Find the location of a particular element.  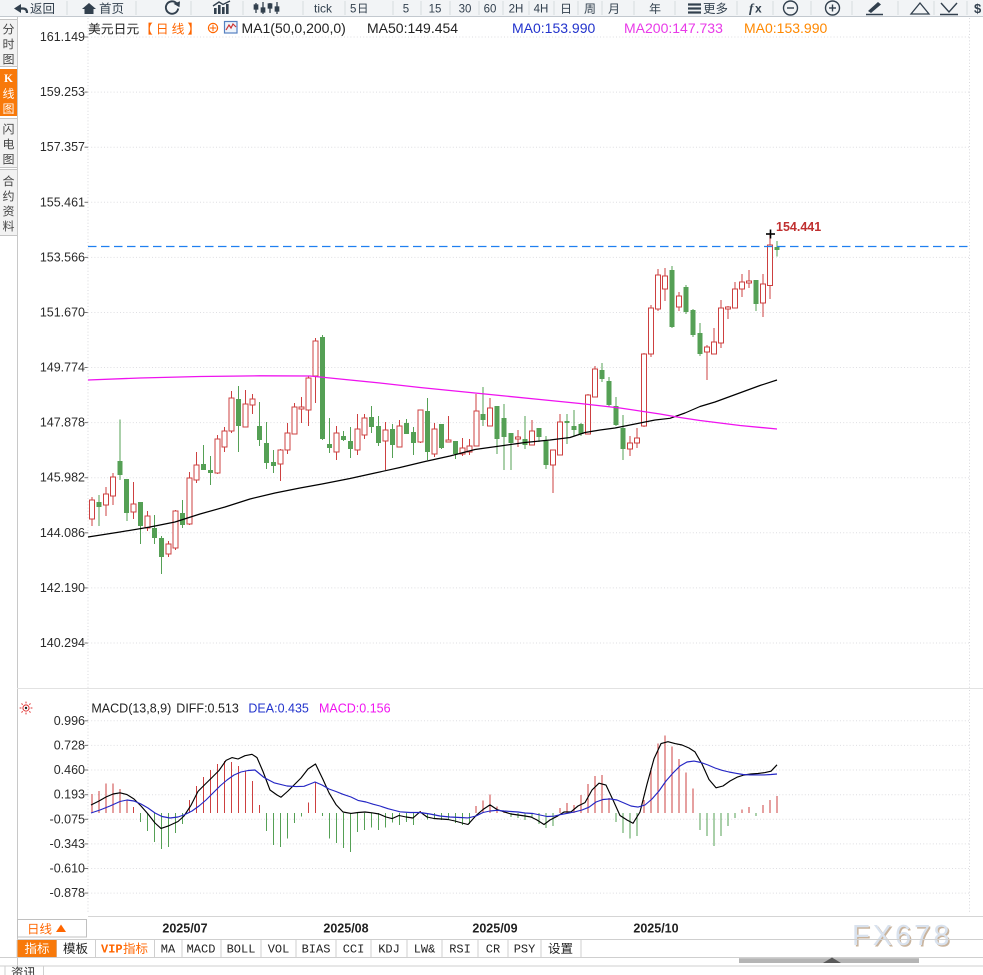

svg-text: f is located at coordinates (752, 8).